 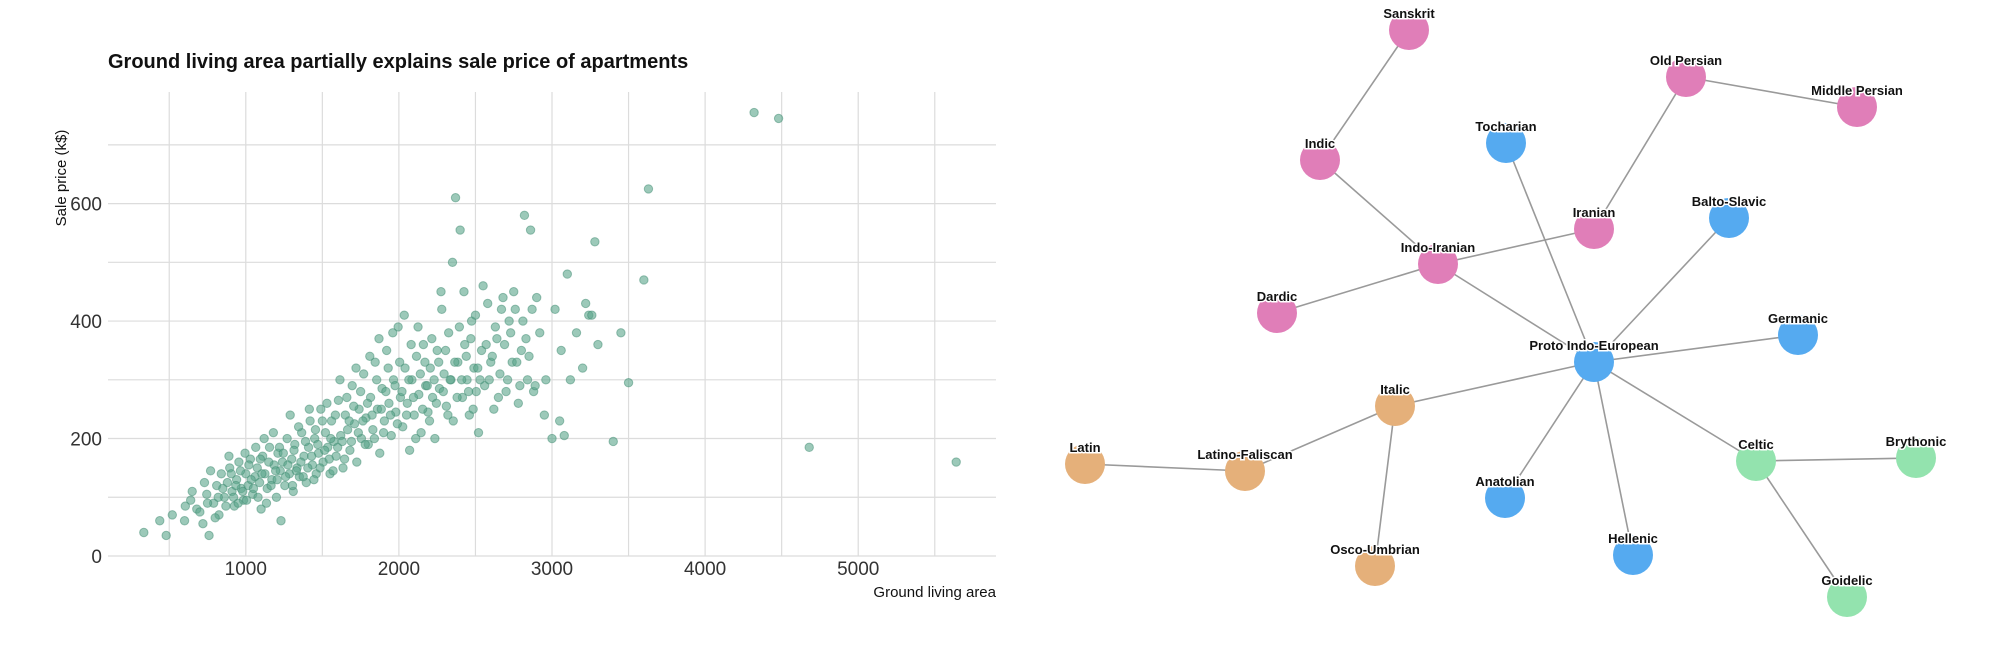 I want to click on y-tick-label: 600, so click(x=86, y=205).